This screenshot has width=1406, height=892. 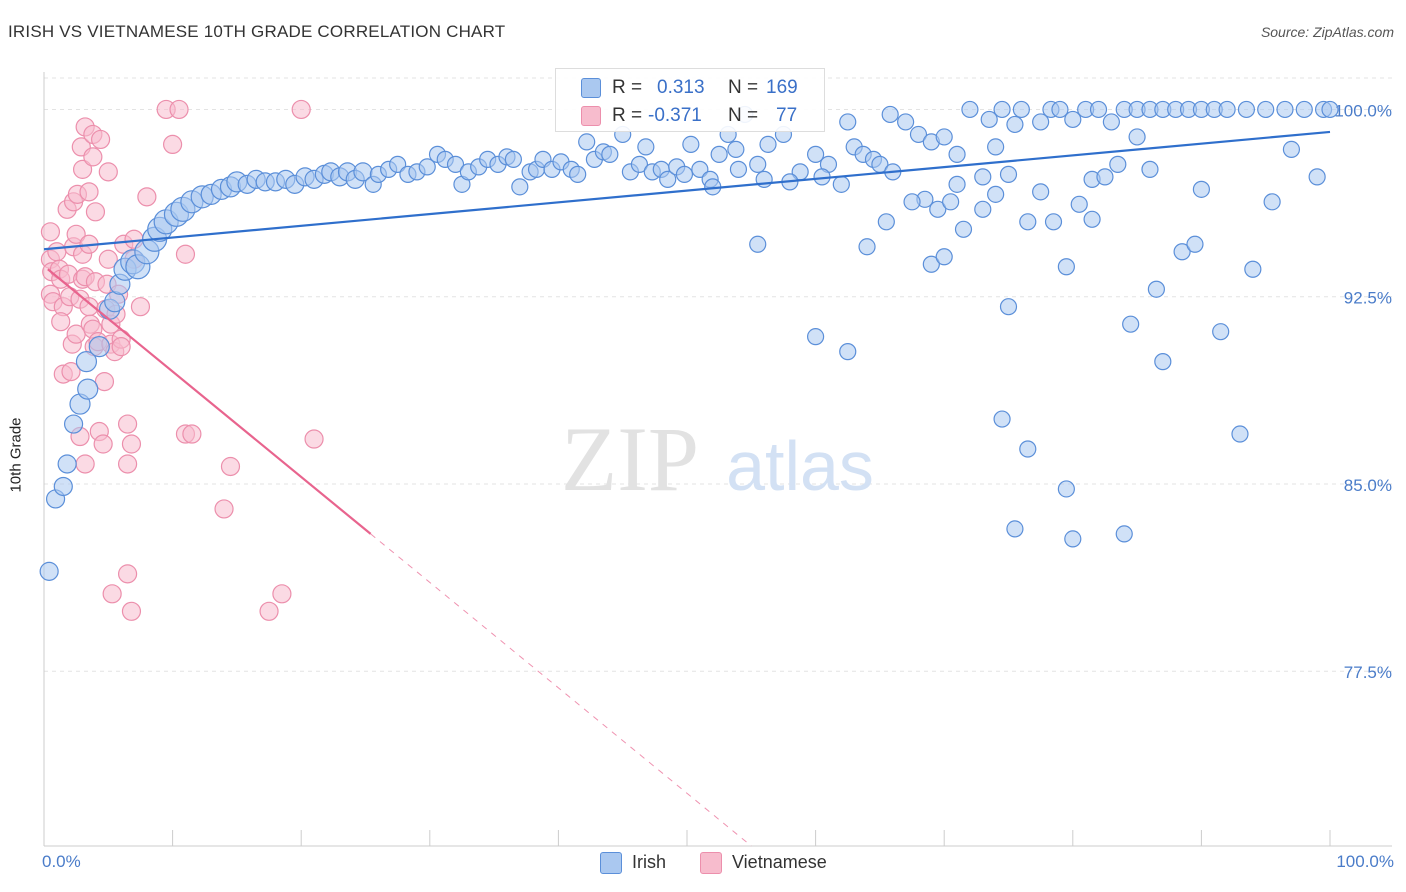 What do you see at coordinates (779, 862) in the screenshot?
I see `bottom-vietnamese-label: Vietnamese` at bounding box center [779, 862].